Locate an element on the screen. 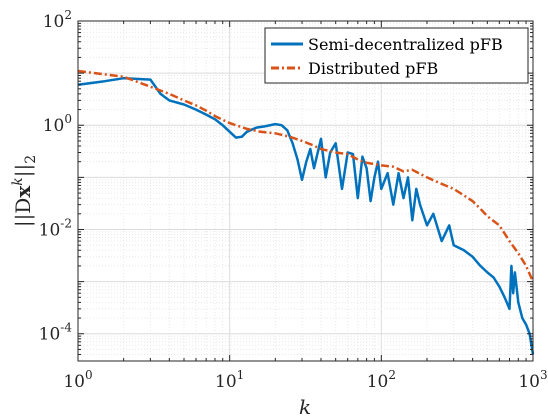 The image size is (548, 419). x-tick-label-exp: 0 is located at coordinates (89, 375).